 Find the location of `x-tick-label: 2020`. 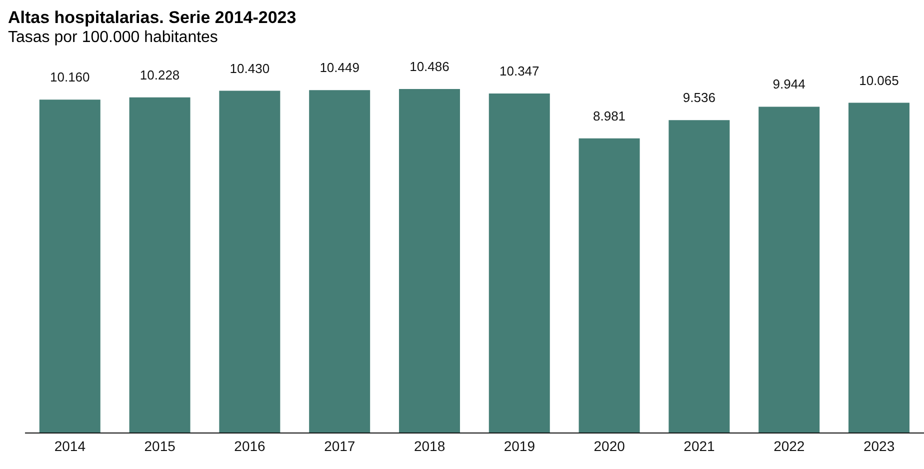

x-tick-label: 2020 is located at coordinates (610, 446).